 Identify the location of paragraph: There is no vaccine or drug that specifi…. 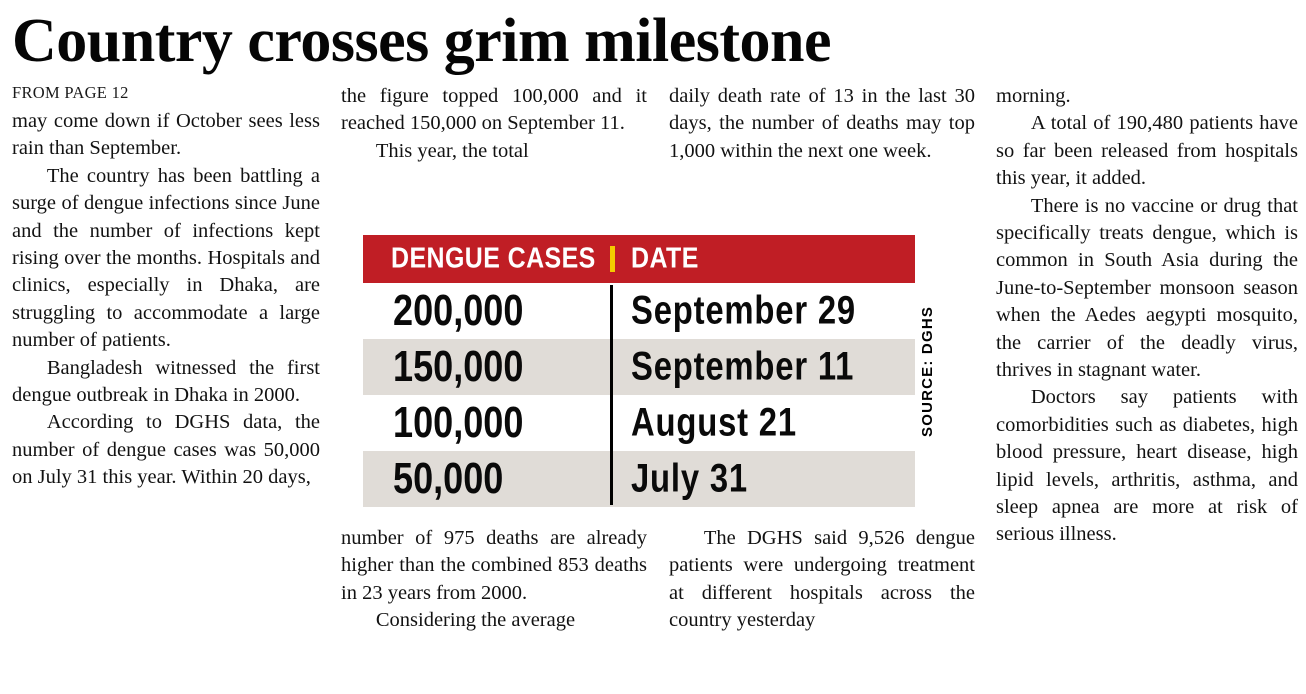
(1147, 288).